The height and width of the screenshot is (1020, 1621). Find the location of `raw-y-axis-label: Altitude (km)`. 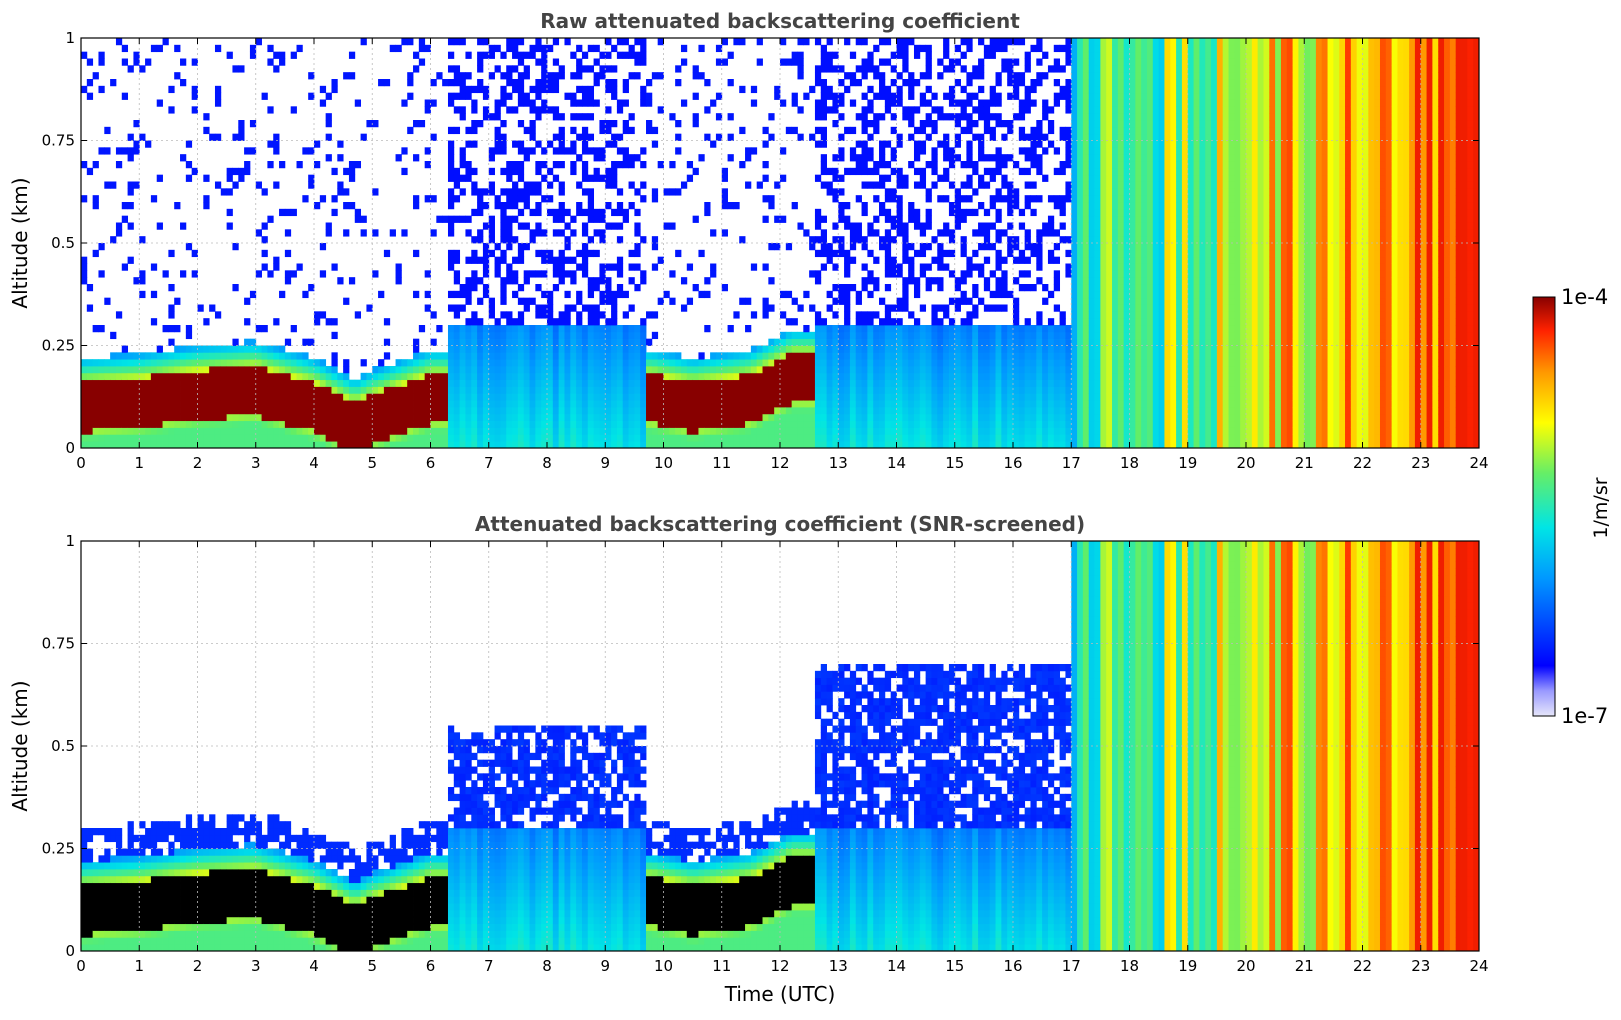

raw-y-axis-label: Altitude (km) is located at coordinates (20, 242).